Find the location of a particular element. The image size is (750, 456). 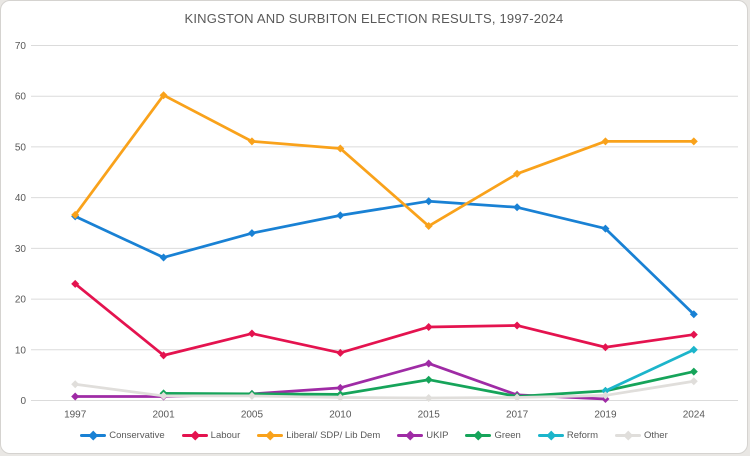

legend-item-reform: Reform is located at coordinates (567, 435).